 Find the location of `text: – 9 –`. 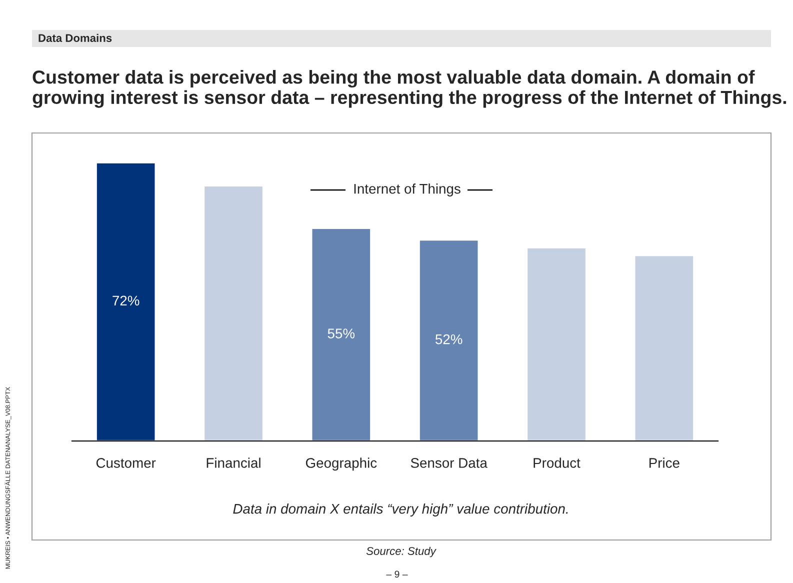

text: – 9 – is located at coordinates (397, 574).